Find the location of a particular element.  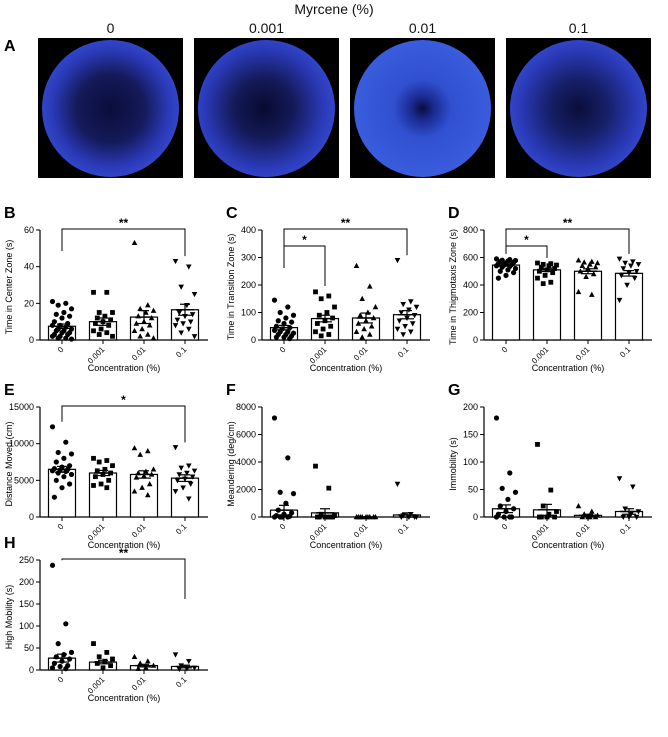

column-label: 0.1 is located at coordinates (578, 28).